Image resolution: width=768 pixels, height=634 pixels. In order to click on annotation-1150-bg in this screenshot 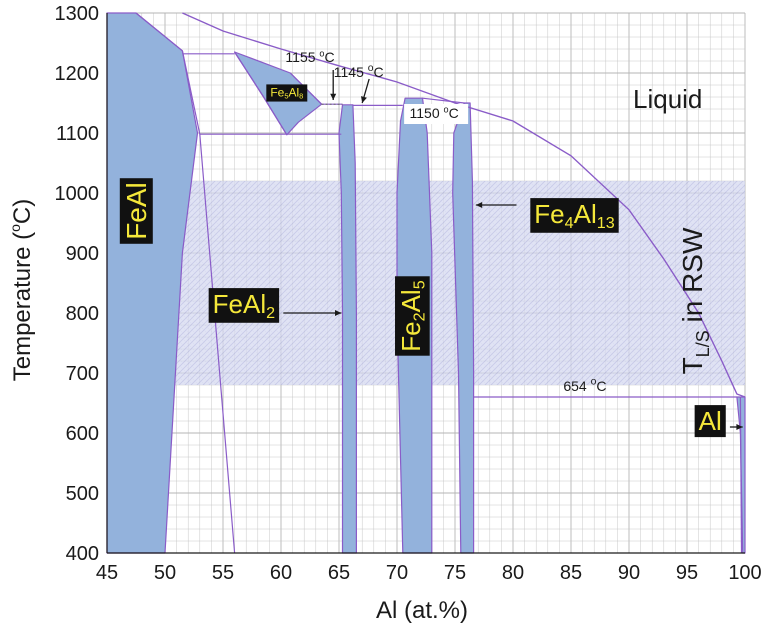, I will do `click(436, 114)`.